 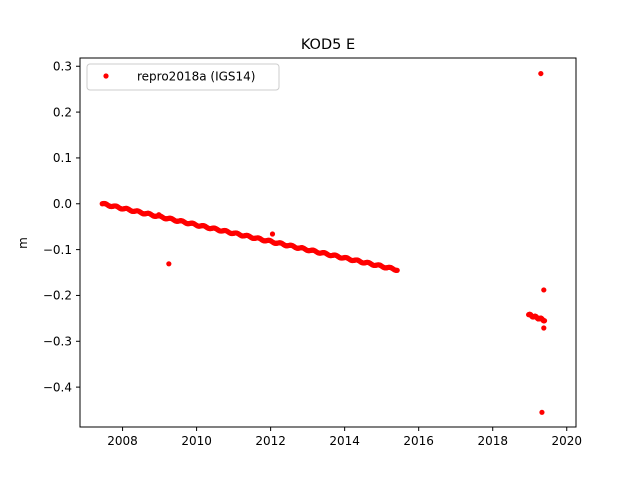 I want to click on y-tick-label: 0.0, so click(x=62, y=204).